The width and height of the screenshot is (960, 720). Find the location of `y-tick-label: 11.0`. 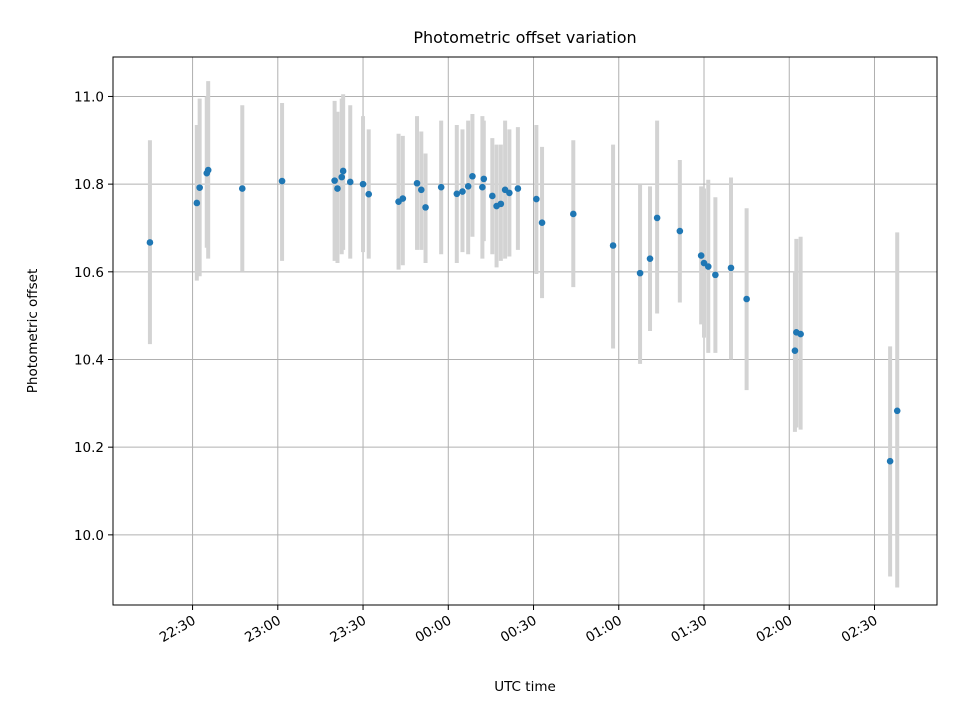

y-tick-label: 11.0 is located at coordinates (89, 97).